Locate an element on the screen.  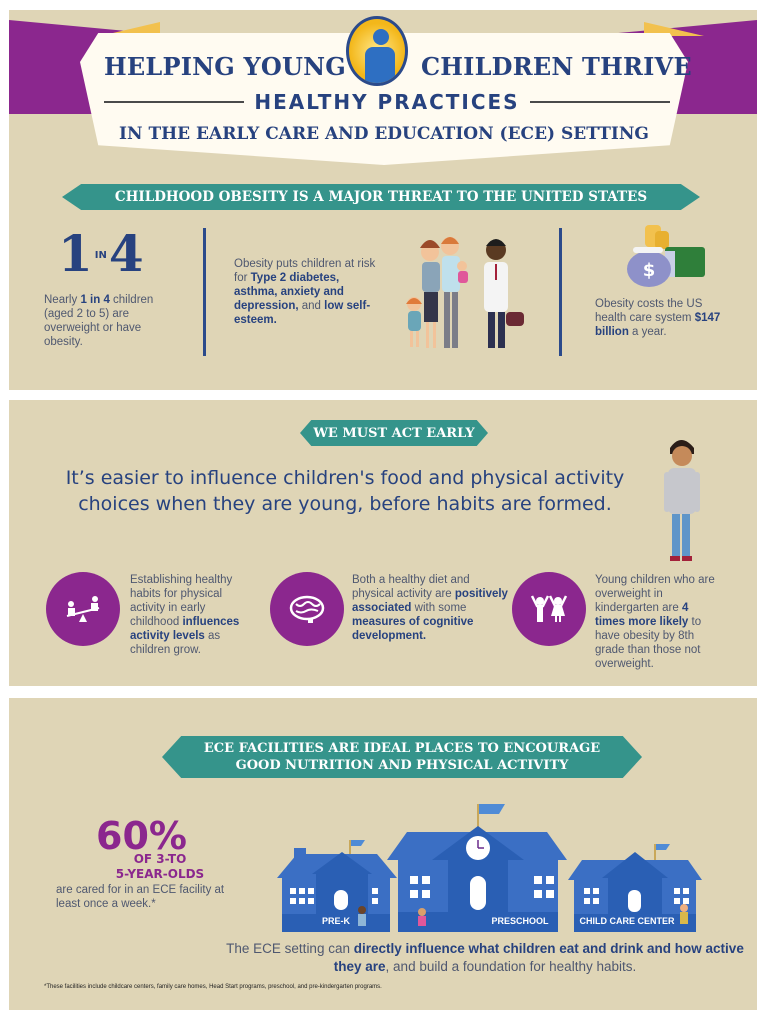
building-label-child-care-center: CHILD CARE CENTER is located at coordinates (627, 921).